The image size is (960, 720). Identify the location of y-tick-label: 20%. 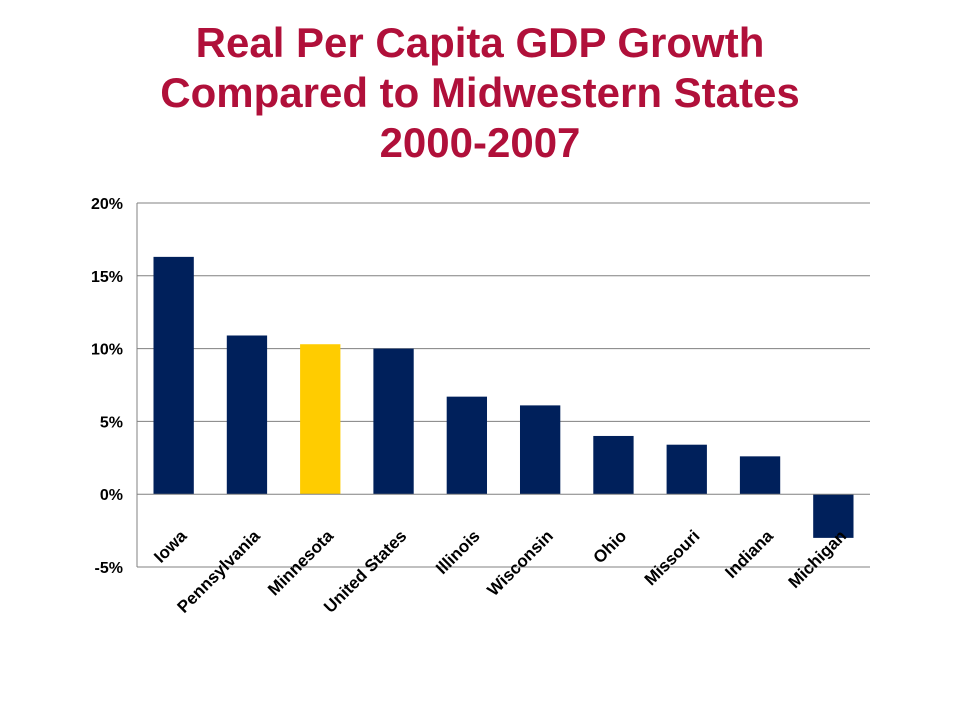
(107, 204).